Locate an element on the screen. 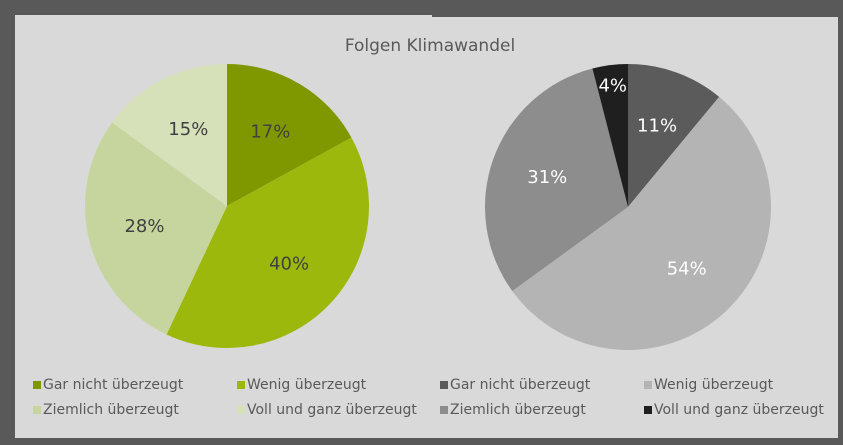 Image resolution: width=843 pixels, height=445 pixels. data-label: 31% is located at coordinates (547, 177).